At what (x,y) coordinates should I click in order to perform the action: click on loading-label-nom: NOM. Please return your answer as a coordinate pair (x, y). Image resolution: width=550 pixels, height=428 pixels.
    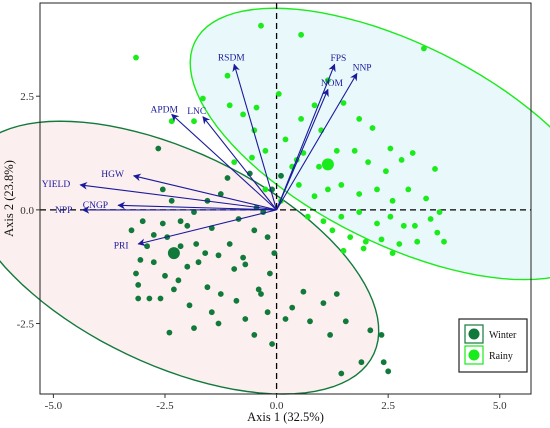
    Looking at the image, I should click on (332, 84).